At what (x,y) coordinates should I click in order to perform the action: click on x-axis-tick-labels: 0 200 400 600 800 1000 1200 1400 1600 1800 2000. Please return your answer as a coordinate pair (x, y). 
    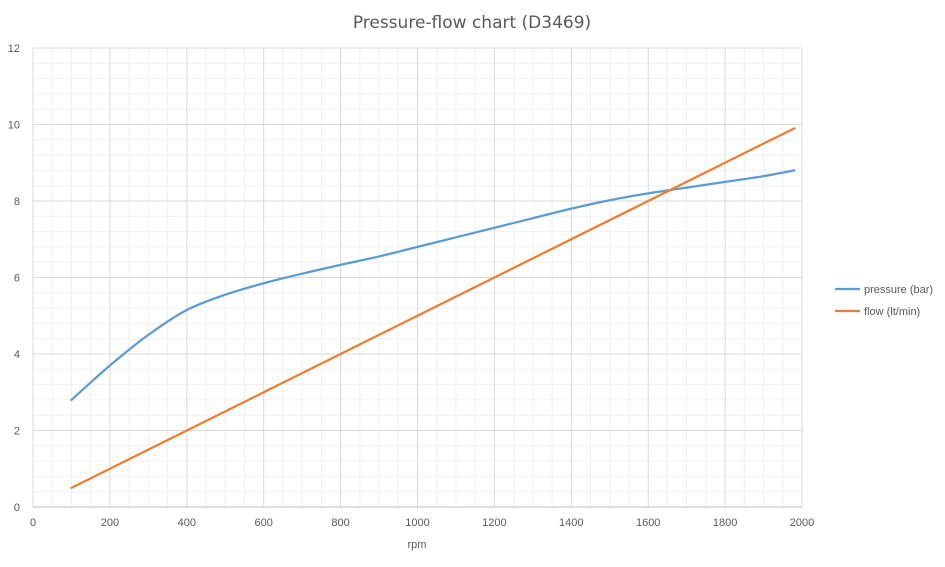
    Looking at the image, I should click on (422, 523).